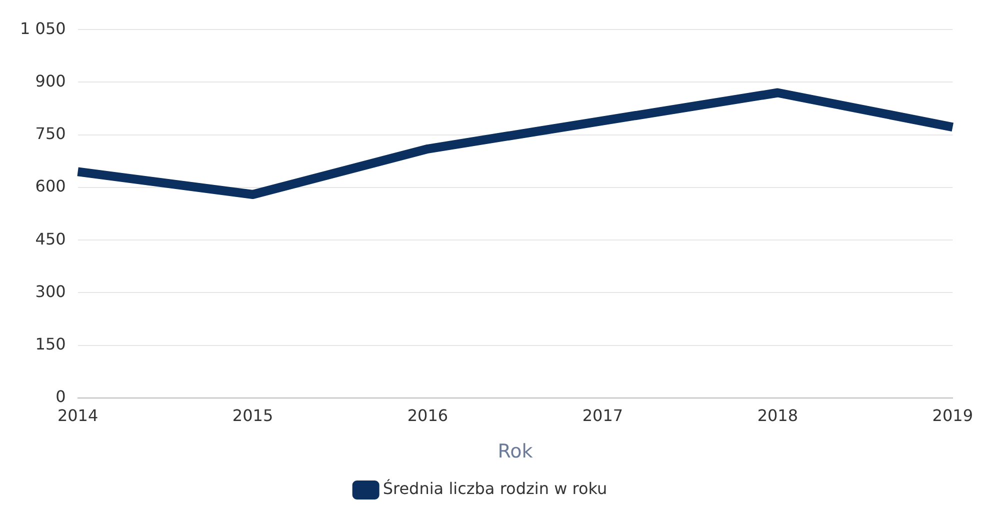 Image resolution: width=986 pixels, height=517 pixels. I want to click on y-tick-label: 900, so click(50, 80).